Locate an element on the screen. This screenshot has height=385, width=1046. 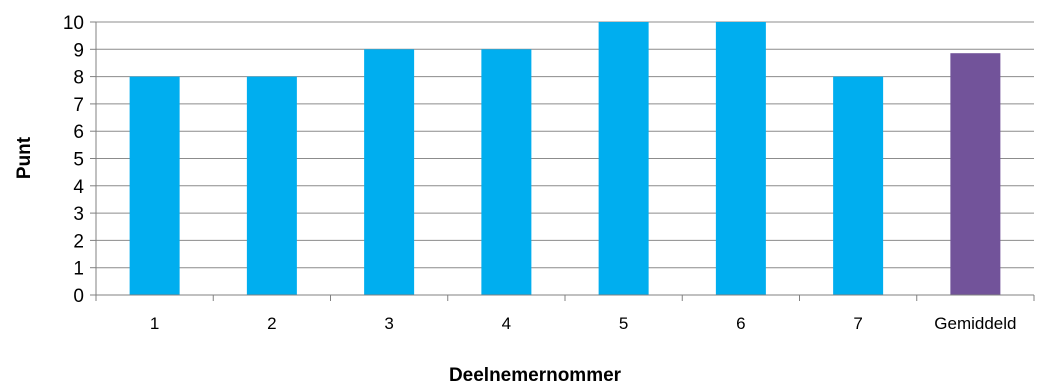
y-tick-label: 9 is located at coordinates (78, 50).